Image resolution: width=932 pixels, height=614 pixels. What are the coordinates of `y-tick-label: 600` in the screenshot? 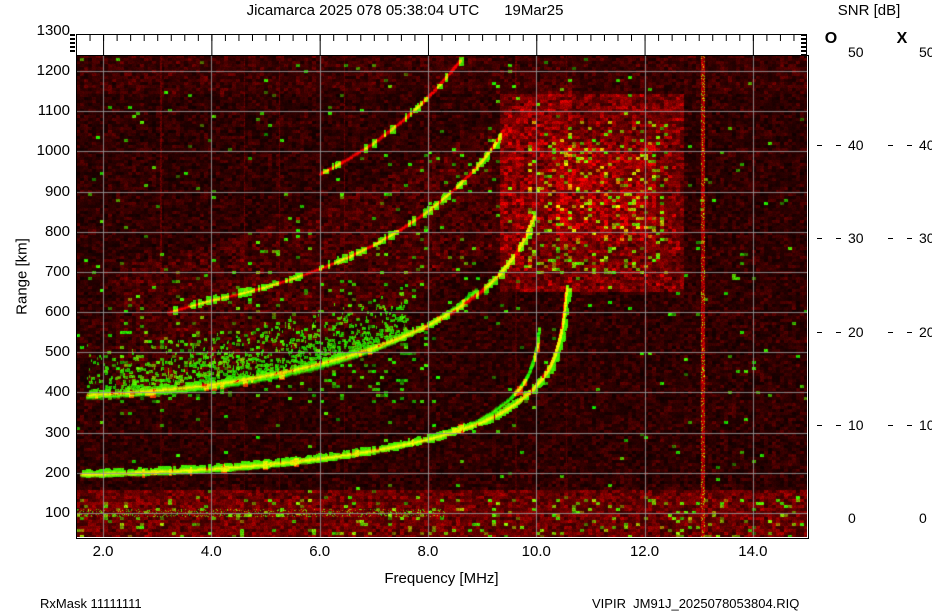 It's located at (57, 312).